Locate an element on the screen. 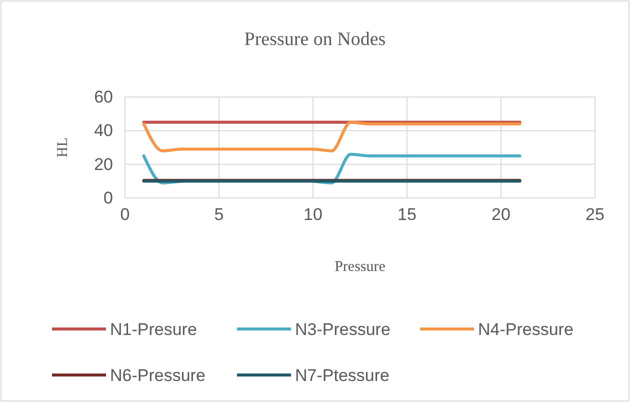 The width and height of the screenshot is (630, 402). y-tick-label: 40 is located at coordinates (103, 130).